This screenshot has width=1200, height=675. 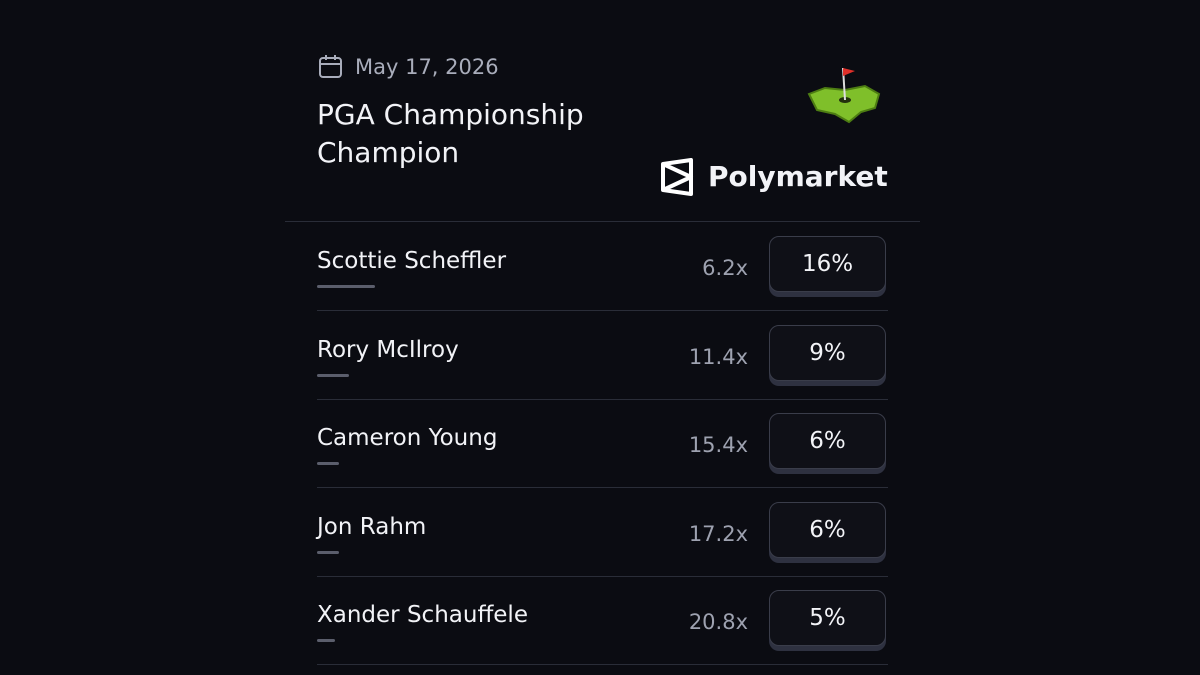 What do you see at coordinates (718, 533) in the screenshot?
I see `payout-odds: 17.2x` at bounding box center [718, 533].